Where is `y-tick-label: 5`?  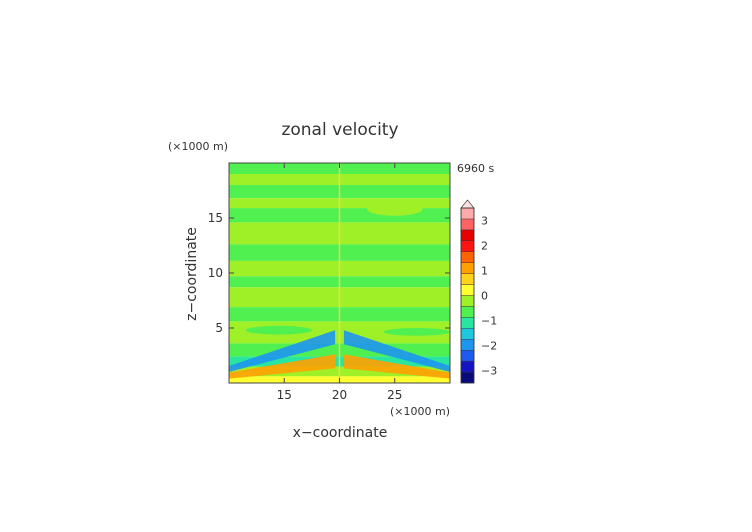 y-tick-label: 5 is located at coordinates (219, 328).